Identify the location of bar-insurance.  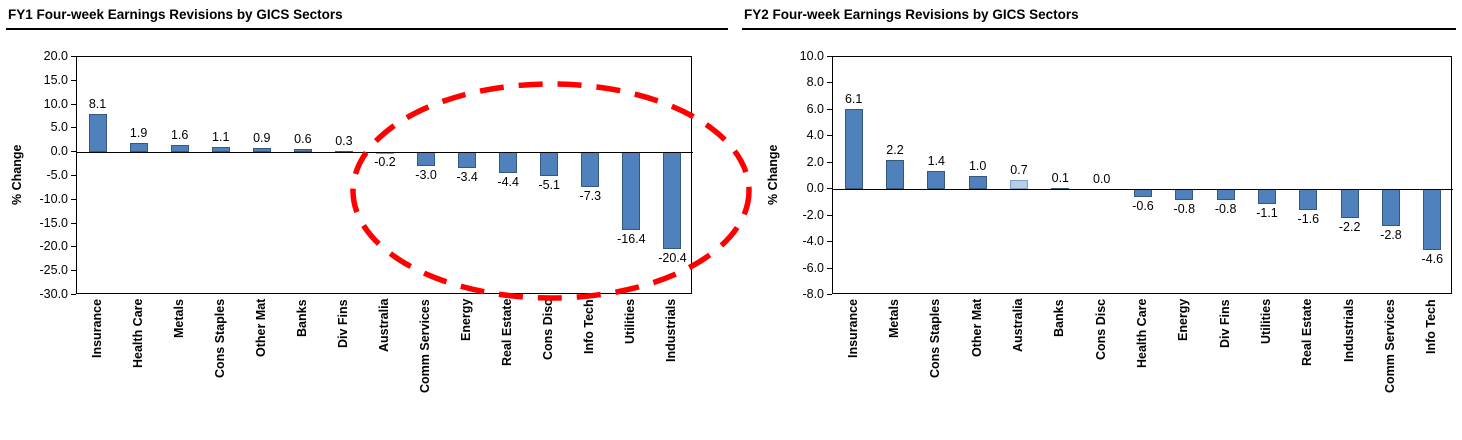
(853, 149).